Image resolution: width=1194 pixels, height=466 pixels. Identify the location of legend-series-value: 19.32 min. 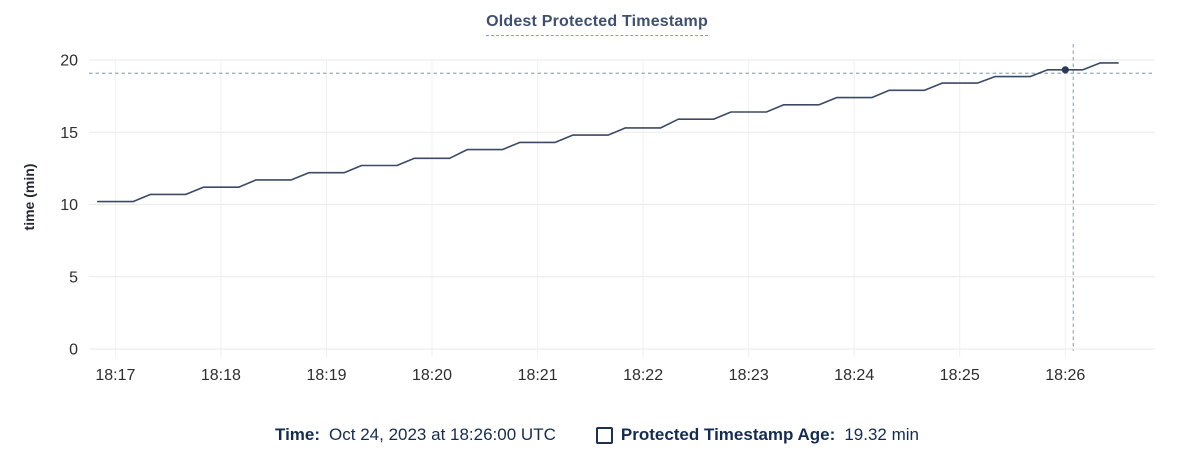
(881, 434).